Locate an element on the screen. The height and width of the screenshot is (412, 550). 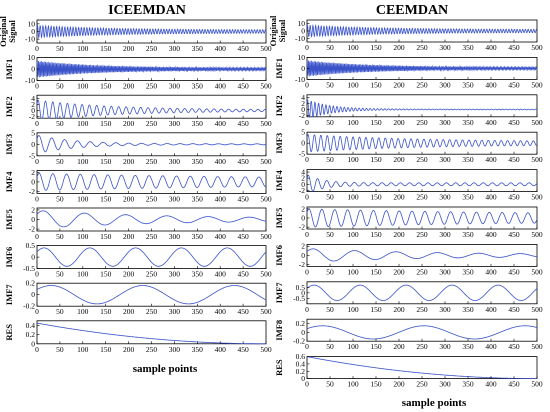
y-tick-label: 0.2 is located at coordinates (31, 334).